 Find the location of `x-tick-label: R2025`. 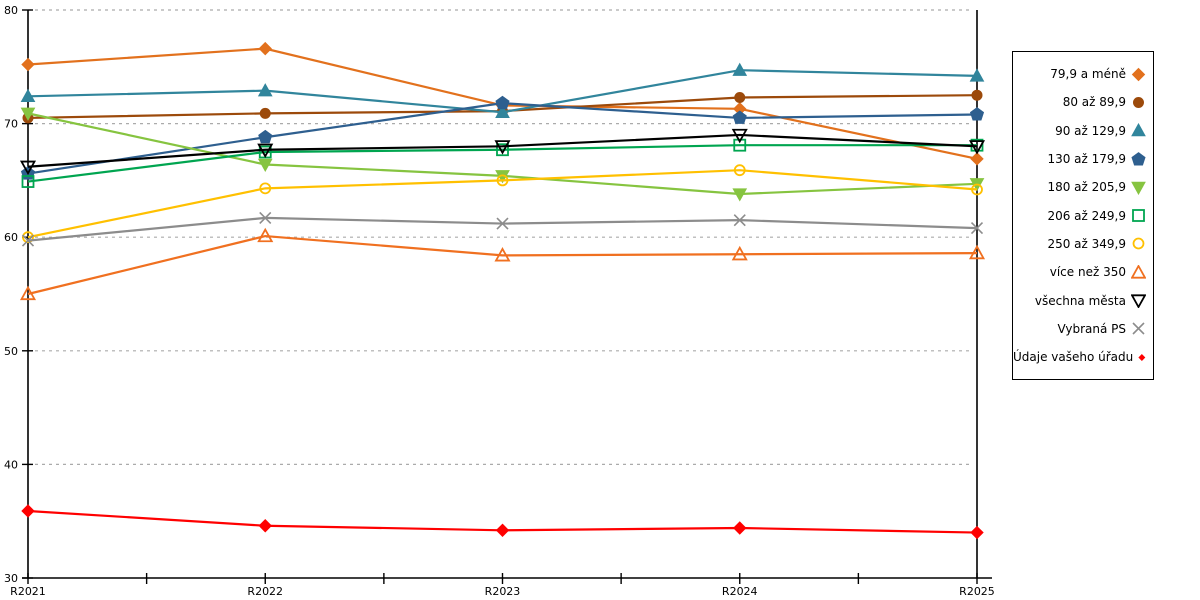

x-tick-label: R2025 is located at coordinates (977, 591).